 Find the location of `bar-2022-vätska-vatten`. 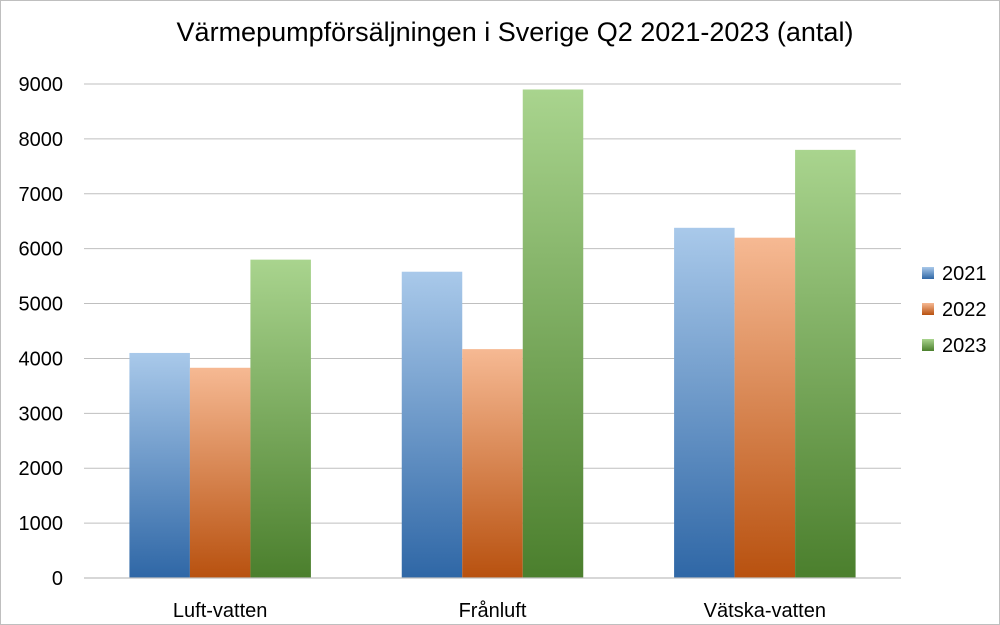

bar-2022-vätska-vatten is located at coordinates (765, 407).